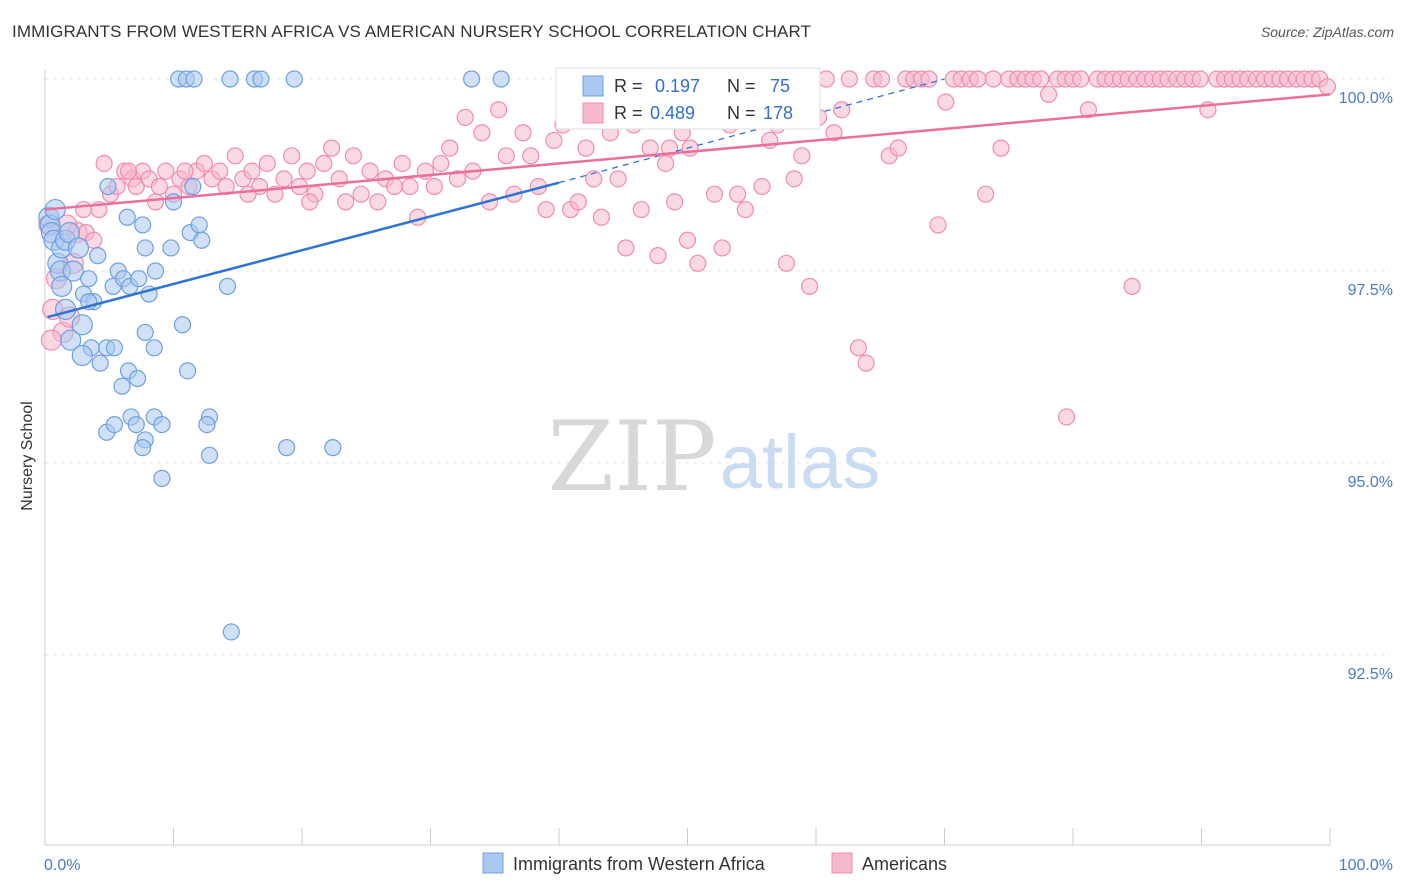  I want to click on source-label: Source: ZipAtlas.com, so click(1327, 32).